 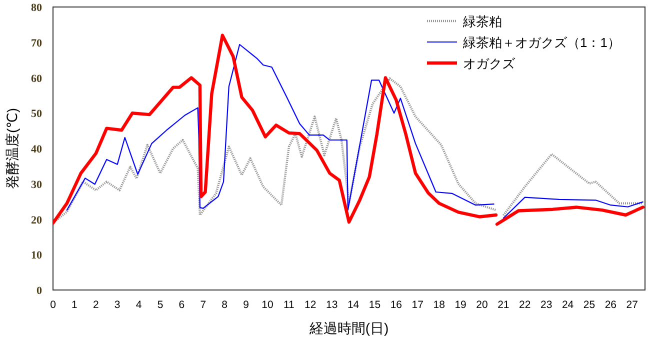 What do you see at coordinates (353, 305) in the screenshot?
I see `x-tick-label: 14` at bounding box center [353, 305].